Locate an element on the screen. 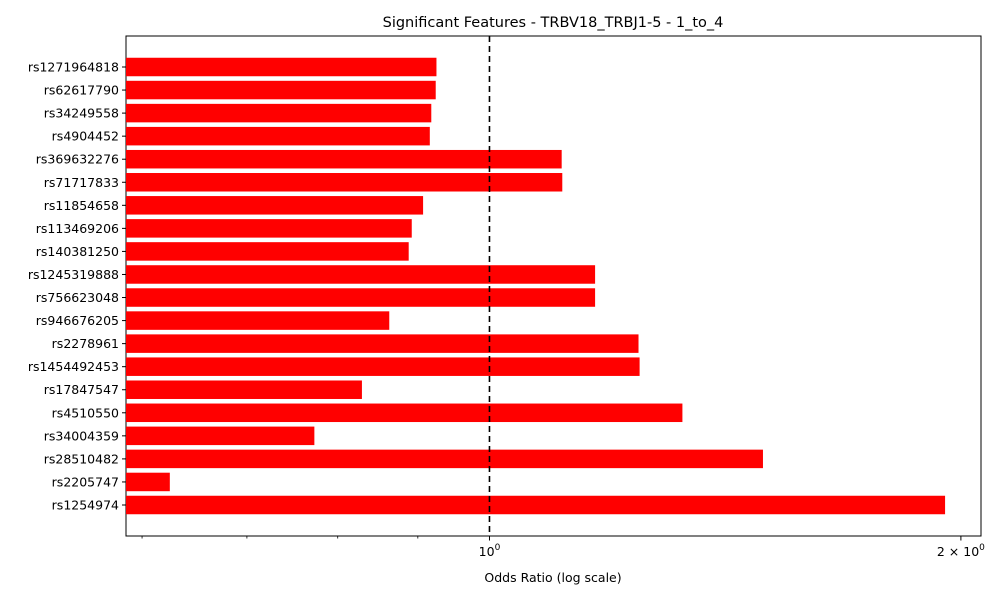 The width and height of the screenshot is (1000, 600). x-axis-label: Odds Ratio (log scale) is located at coordinates (552, 577).